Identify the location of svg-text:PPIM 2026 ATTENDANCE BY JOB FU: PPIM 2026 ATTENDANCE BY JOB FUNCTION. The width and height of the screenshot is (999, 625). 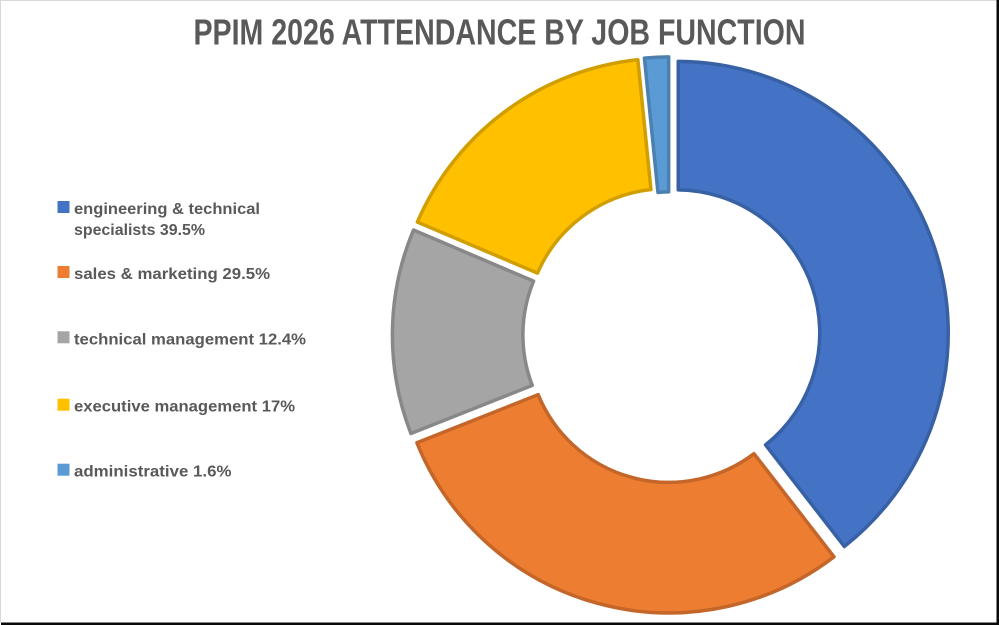
(500, 31).